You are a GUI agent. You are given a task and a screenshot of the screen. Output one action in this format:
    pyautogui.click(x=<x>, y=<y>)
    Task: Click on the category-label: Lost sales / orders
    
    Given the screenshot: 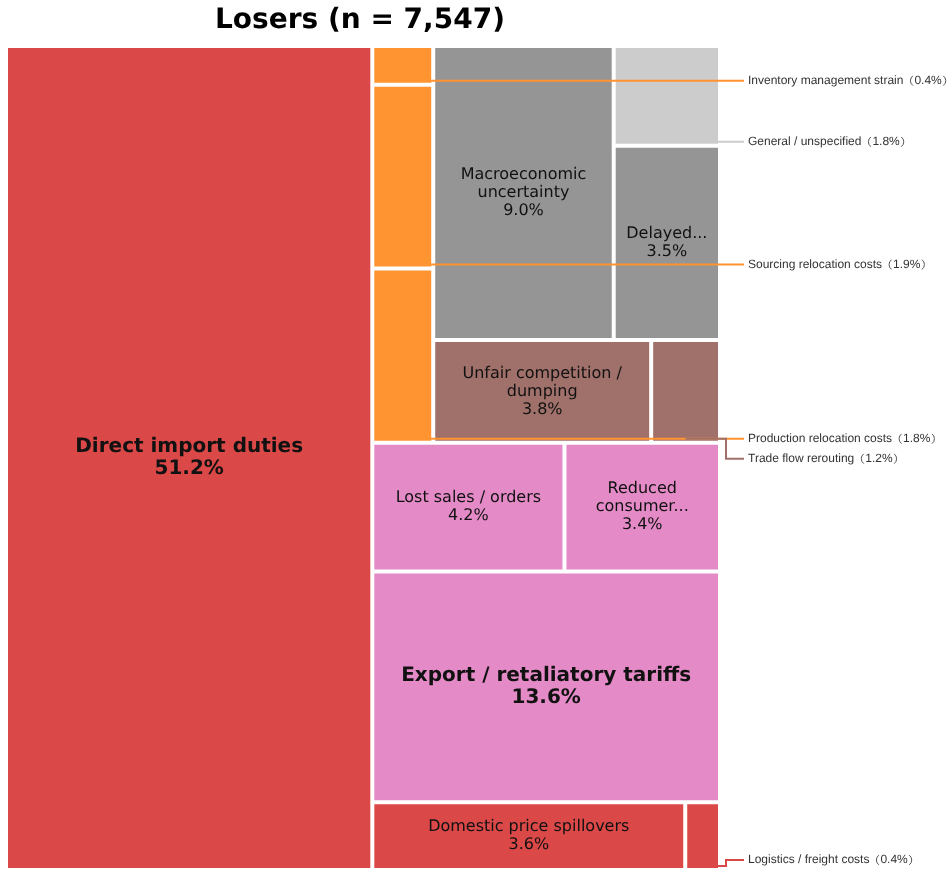 What is the action you would take?
    pyautogui.click(x=468, y=497)
    